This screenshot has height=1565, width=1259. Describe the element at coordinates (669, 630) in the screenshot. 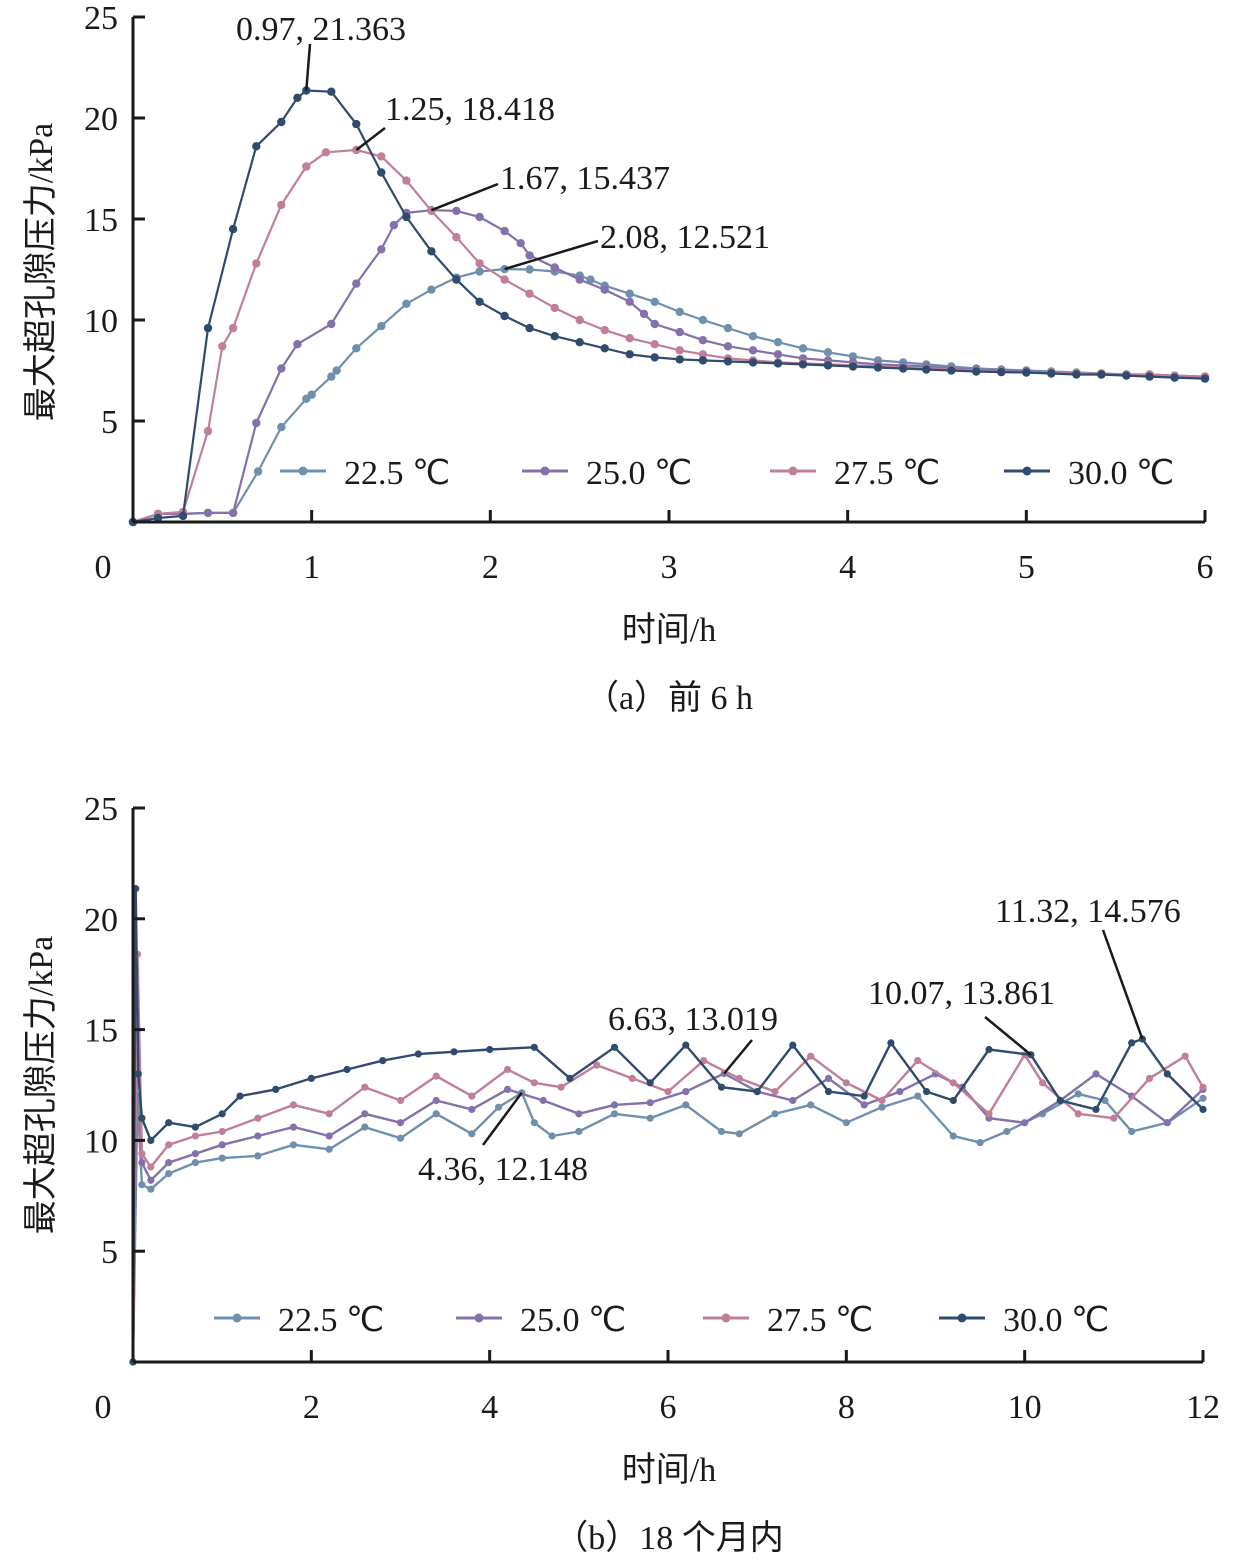

I see `x-axis-title-a: 时间/h` at that location.